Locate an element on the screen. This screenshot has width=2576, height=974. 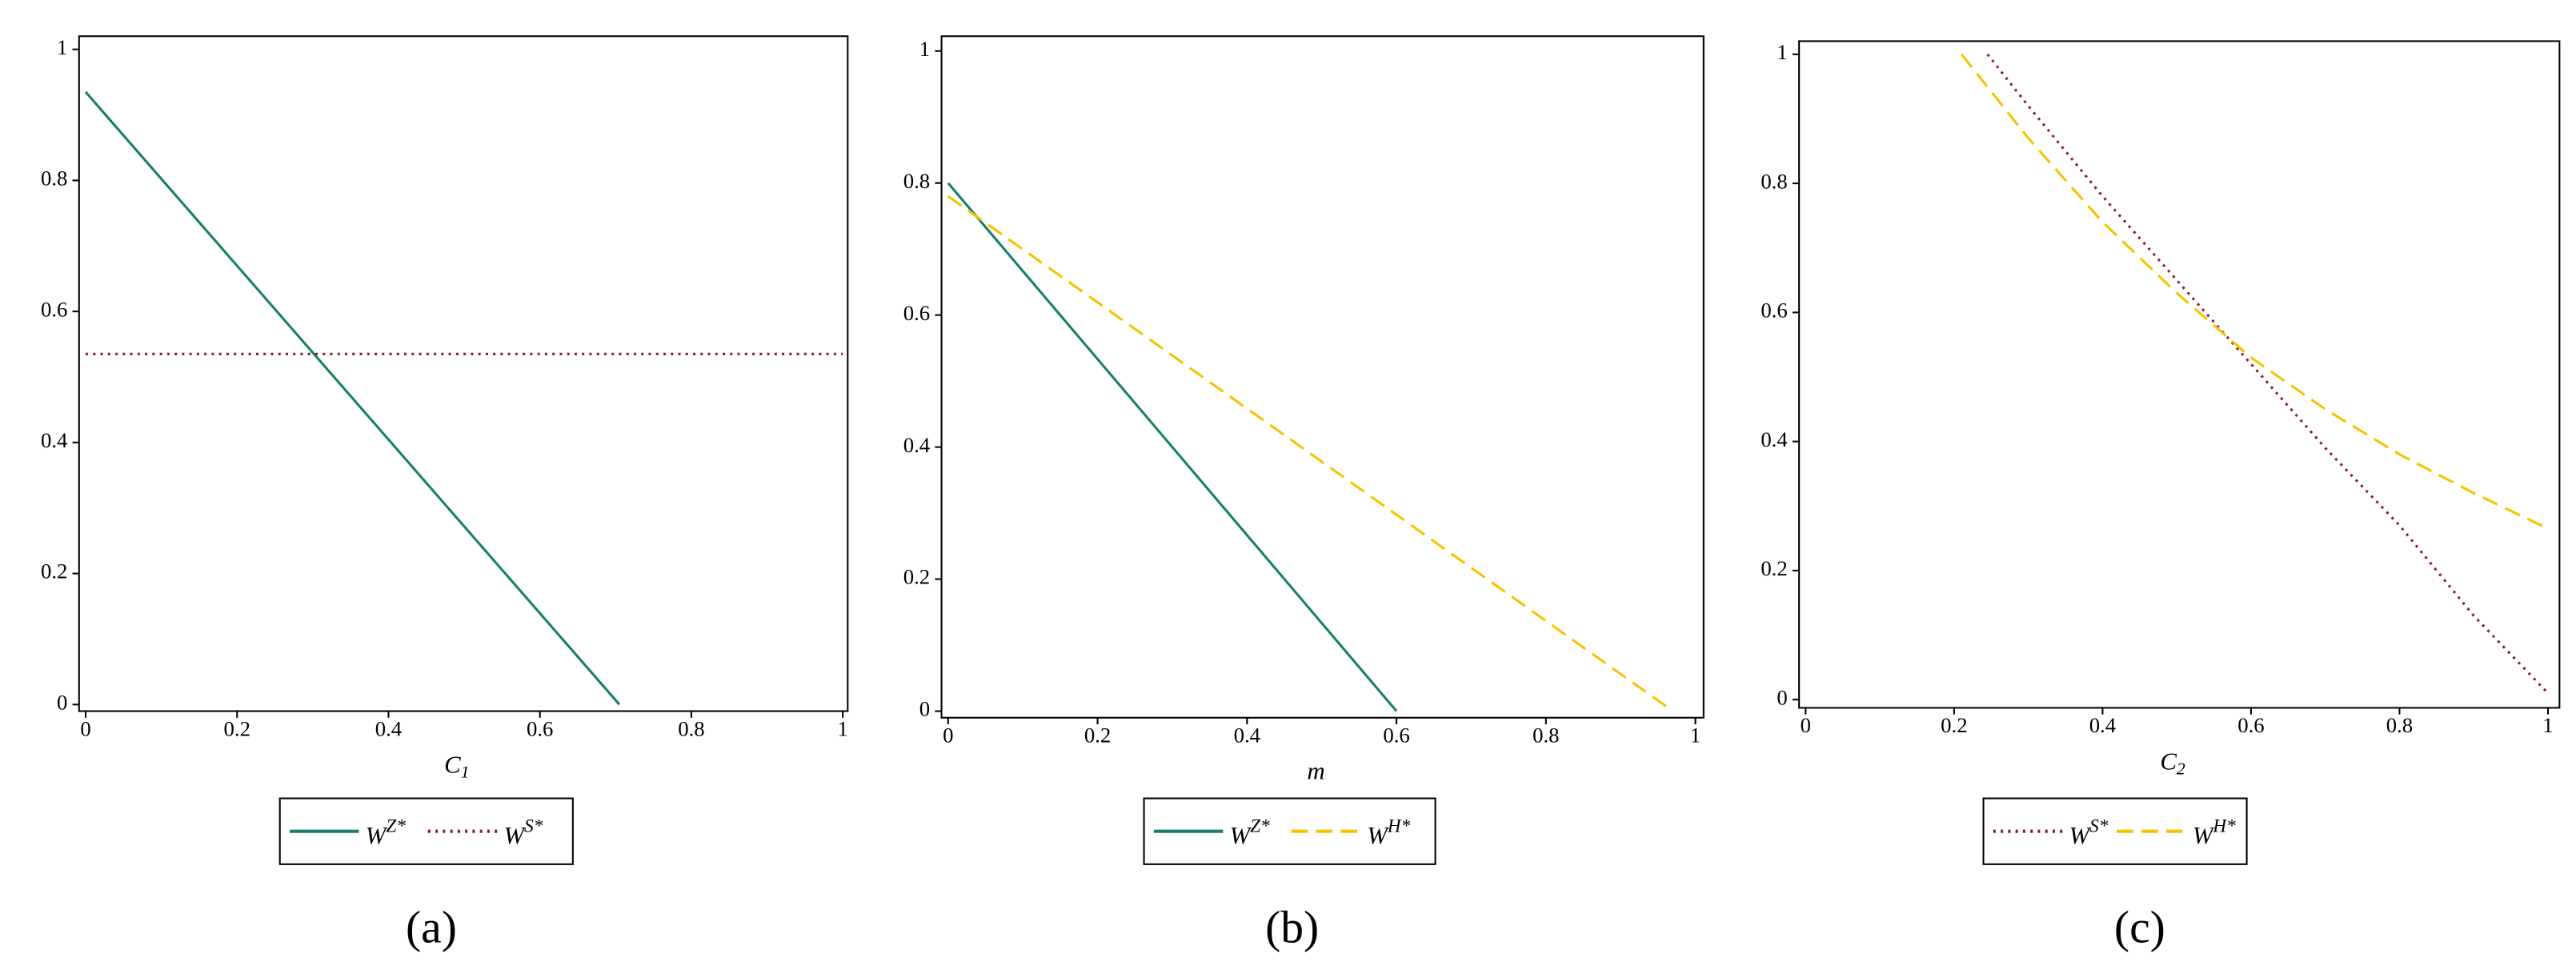
x-axis-label: C1 is located at coordinates (456, 767).